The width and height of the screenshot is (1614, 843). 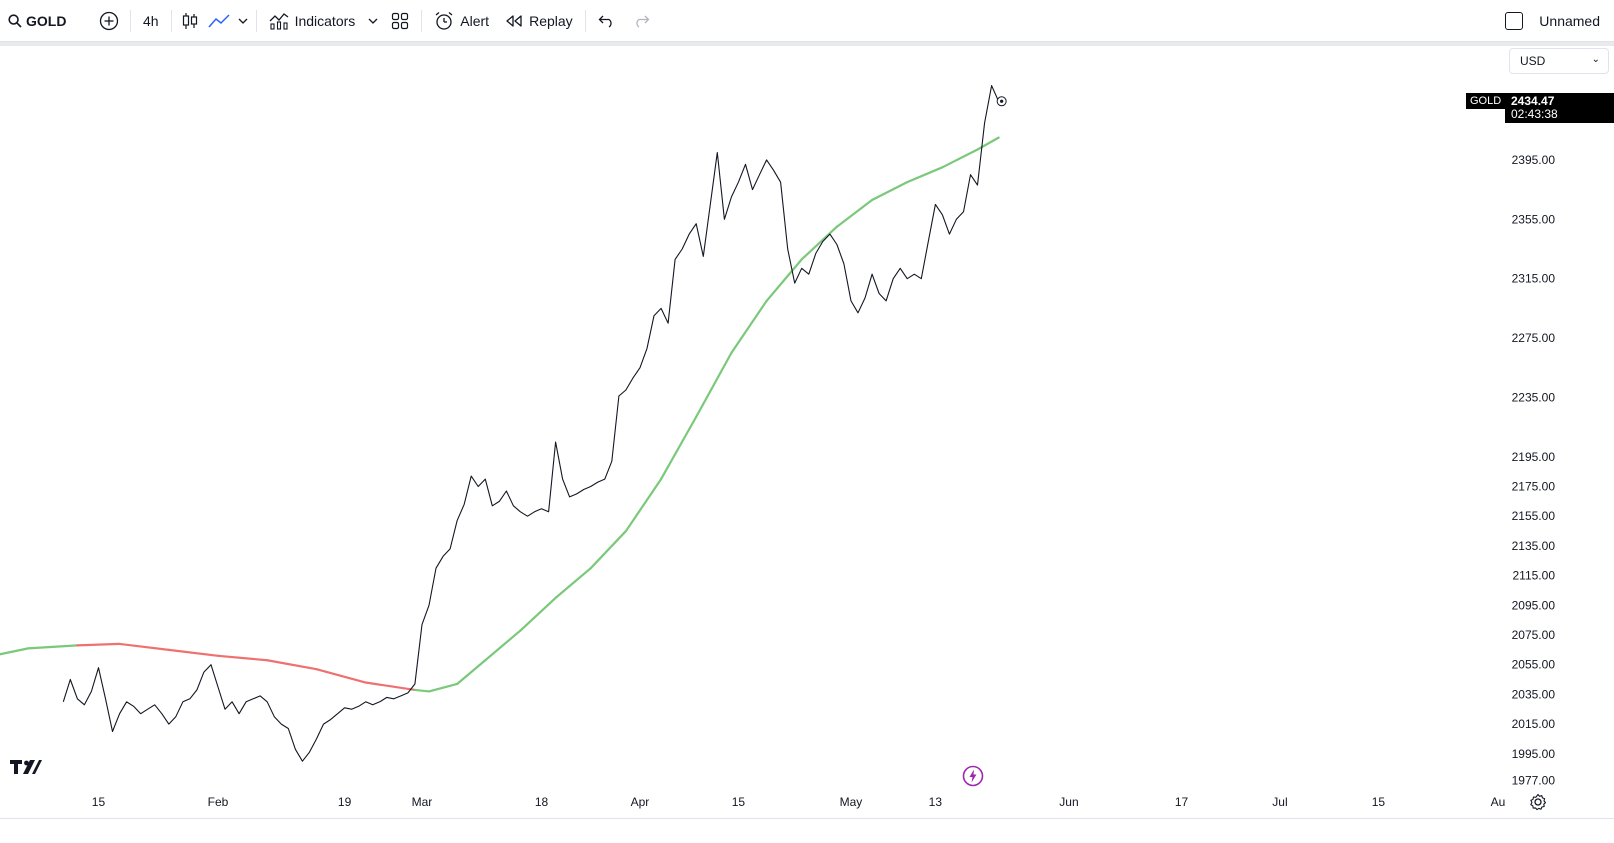 I want to click on symbol-price-tag: GOLD, so click(x=1486, y=101).